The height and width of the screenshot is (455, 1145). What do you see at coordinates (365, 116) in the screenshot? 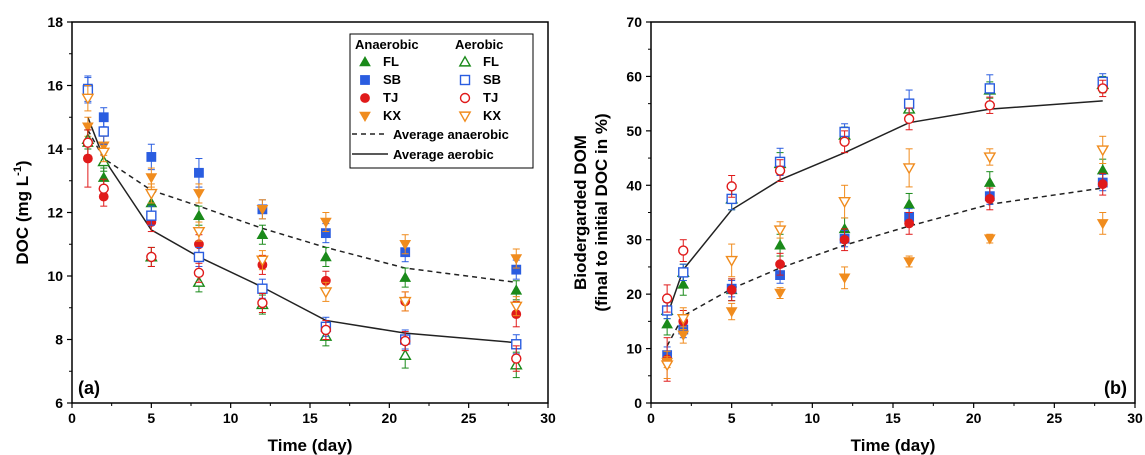
I see `legend-marker-anaerobic-kx` at bounding box center [365, 116].